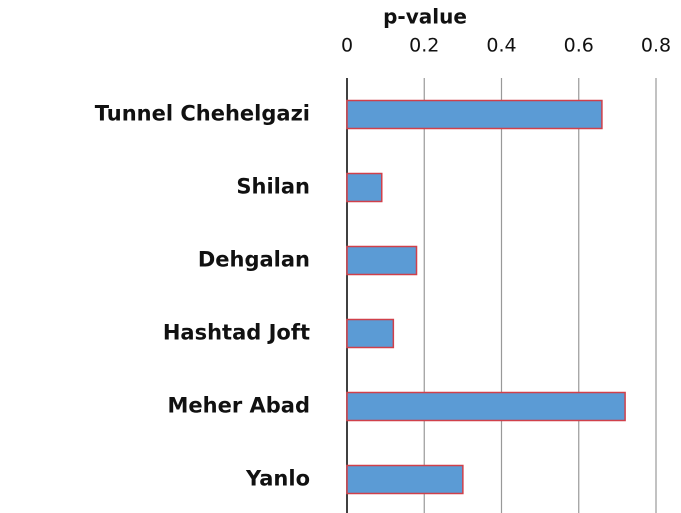 This screenshot has height=513, width=681. I want to click on y-tick-label: Shilan, so click(273, 187).